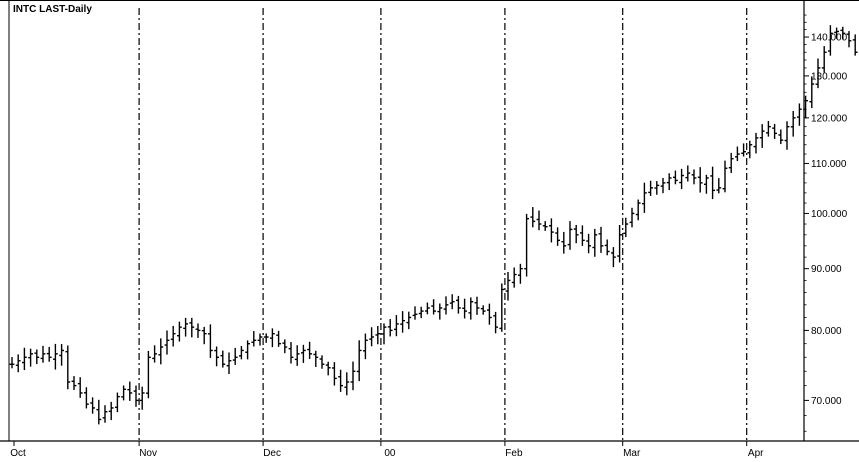  What do you see at coordinates (632, 453) in the screenshot?
I see `x-tick-label: Mar` at bounding box center [632, 453].